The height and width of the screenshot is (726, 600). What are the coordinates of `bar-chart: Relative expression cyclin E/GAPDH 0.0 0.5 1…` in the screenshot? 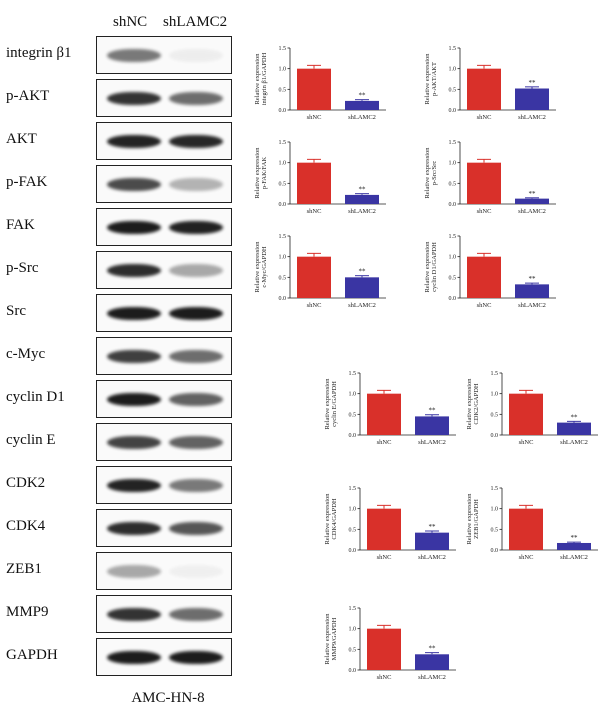 It's located at (398, 411).